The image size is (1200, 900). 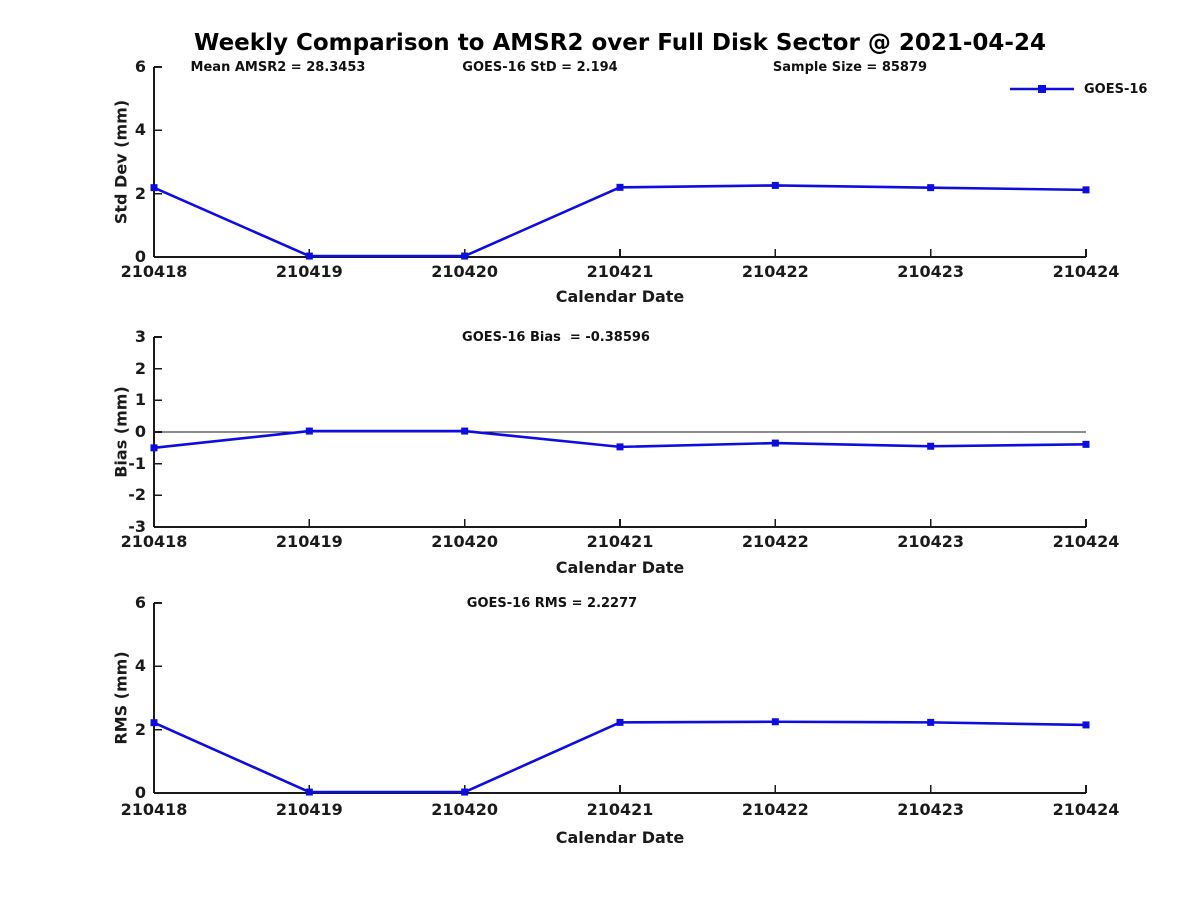 I want to click on y-tick-label: -1, so click(x=137, y=463).